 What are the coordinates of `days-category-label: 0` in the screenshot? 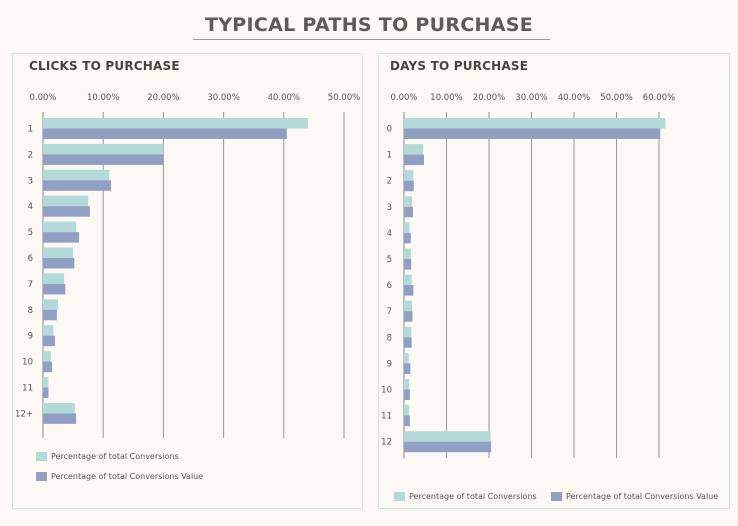 It's located at (389, 130).